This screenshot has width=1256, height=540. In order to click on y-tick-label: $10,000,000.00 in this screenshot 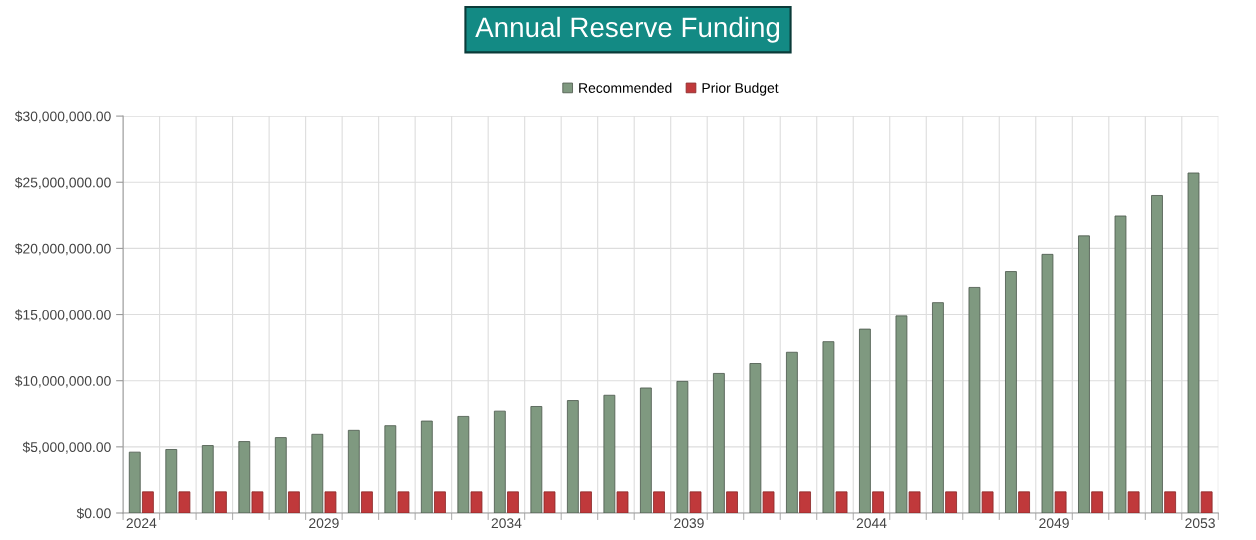, I will do `click(62, 381)`.